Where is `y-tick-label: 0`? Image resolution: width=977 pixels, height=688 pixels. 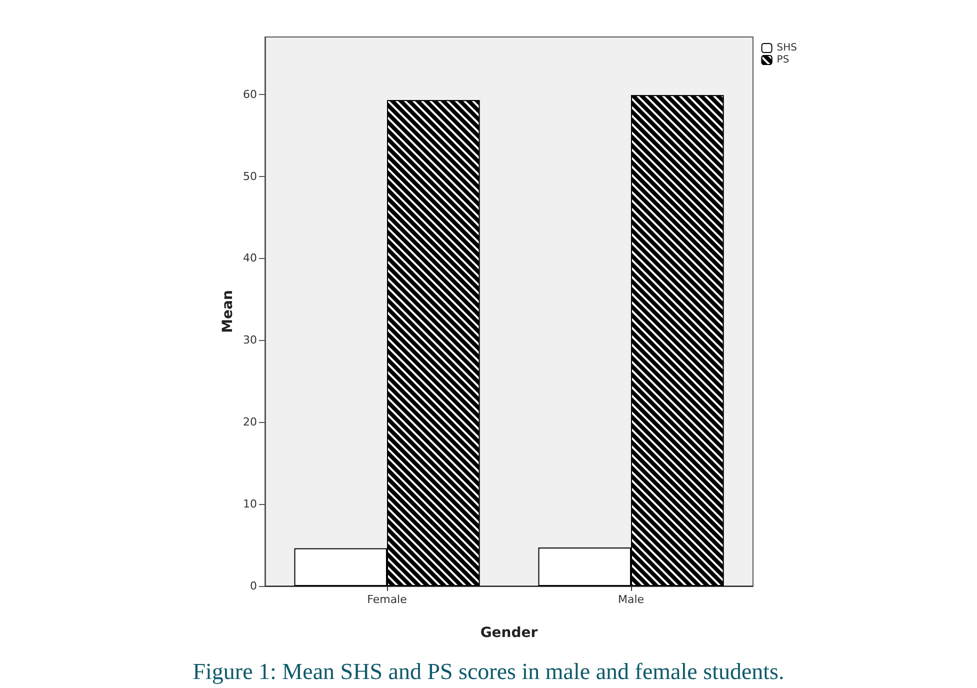 y-tick-label: 0 is located at coordinates (253, 586).